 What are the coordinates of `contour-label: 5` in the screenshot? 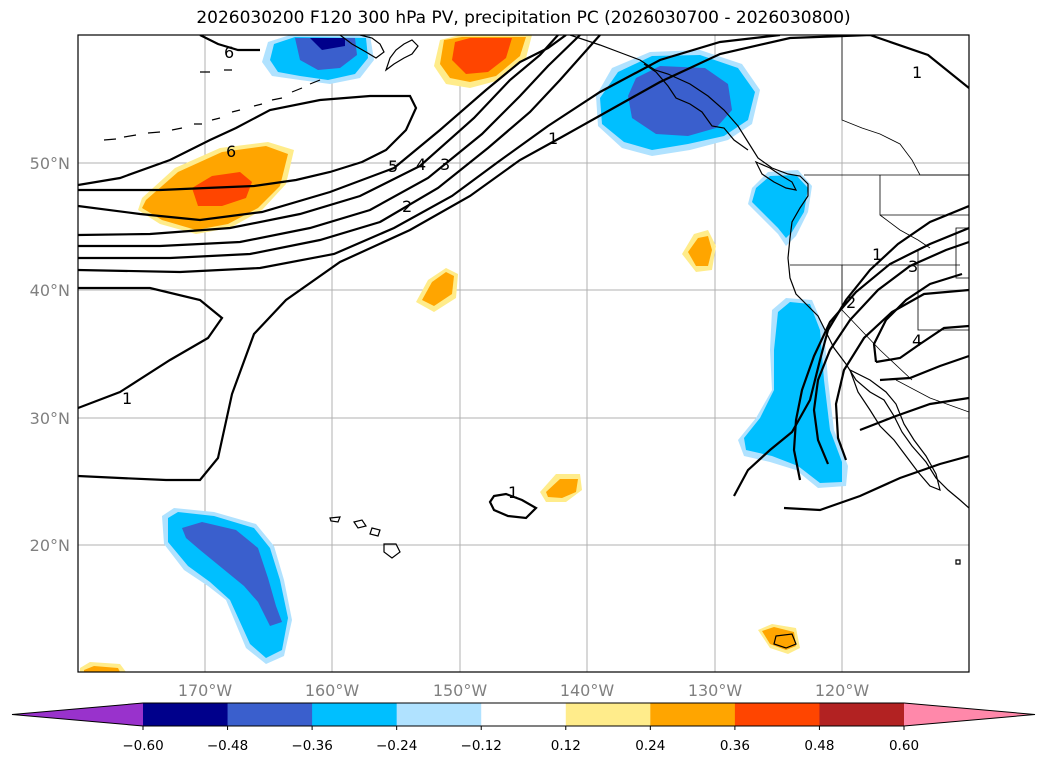 It's located at (393, 166).